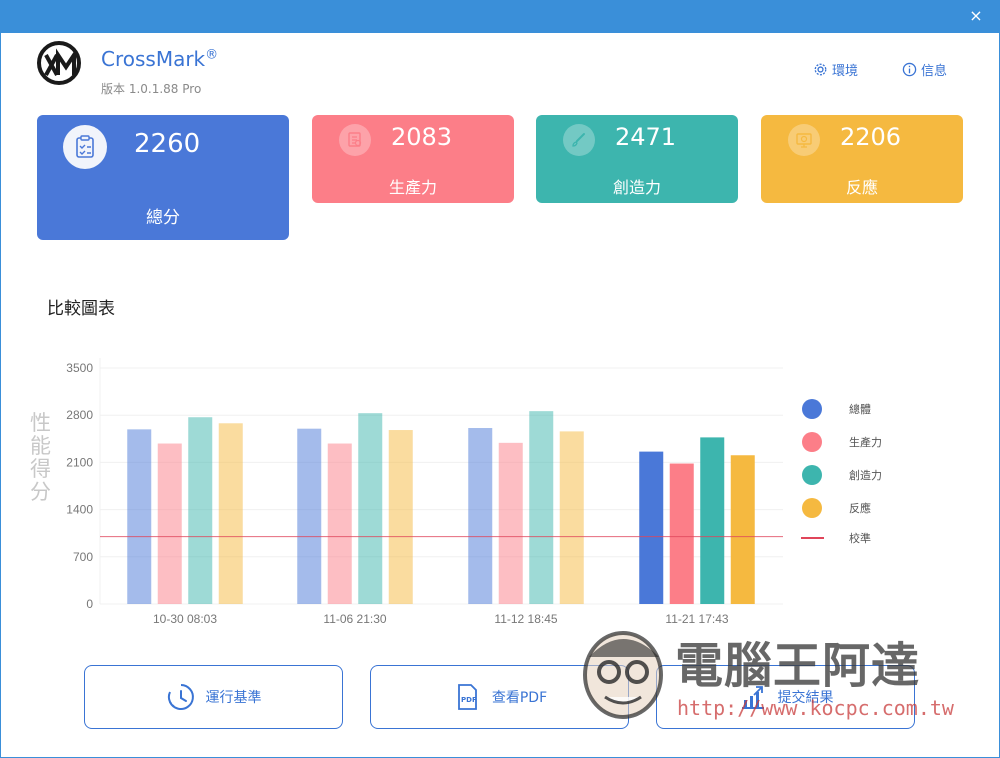  Describe the element at coordinates (500, 16) in the screenshot. I see `title-bar: ×` at that location.